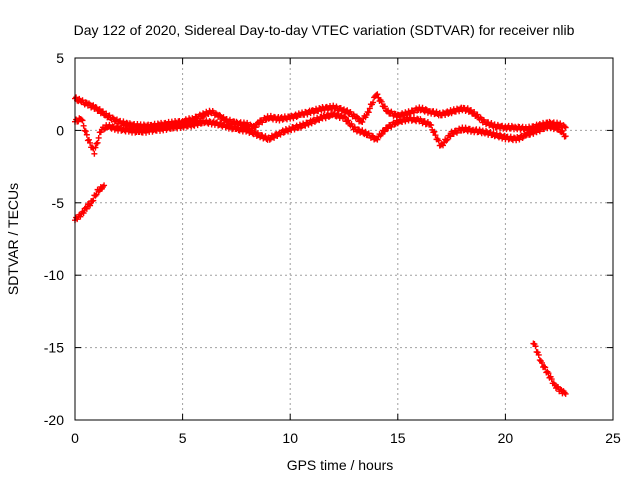 The height and width of the screenshot is (480, 640). What do you see at coordinates (75, 438) in the screenshot?
I see `x-tick-label: 0` at bounding box center [75, 438].